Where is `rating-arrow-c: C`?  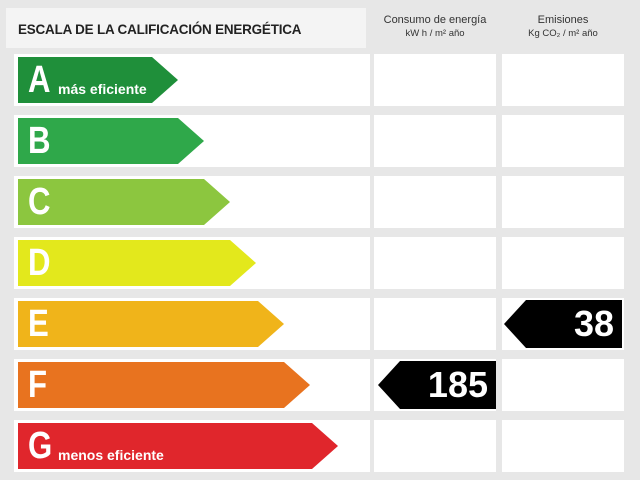 rating-arrow-c: C is located at coordinates (124, 202).